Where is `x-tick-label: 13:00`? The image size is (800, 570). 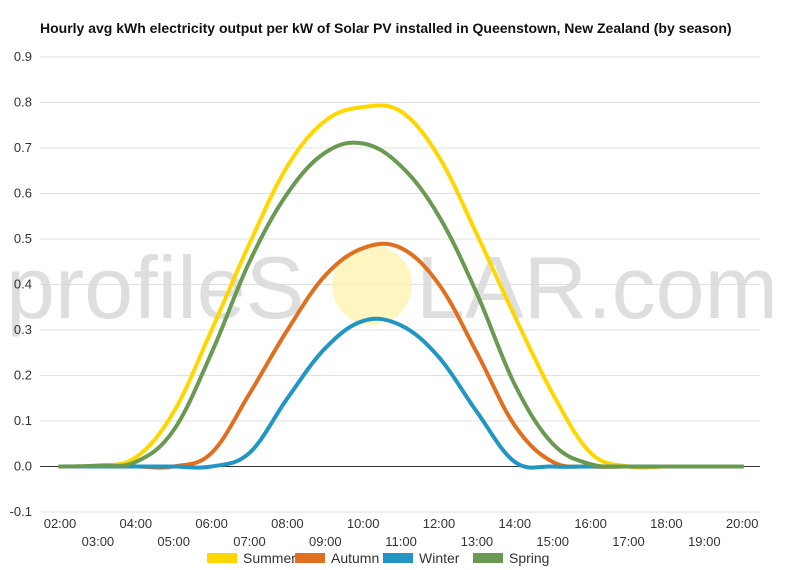
x-tick-label: 13:00 is located at coordinates (477, 541).